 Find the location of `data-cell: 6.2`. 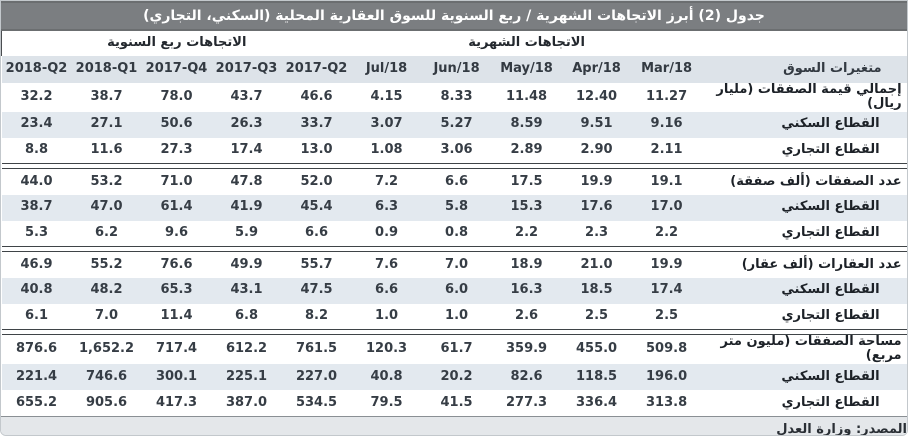

data-cell: 6.2 is located at coordinates (106, 233).